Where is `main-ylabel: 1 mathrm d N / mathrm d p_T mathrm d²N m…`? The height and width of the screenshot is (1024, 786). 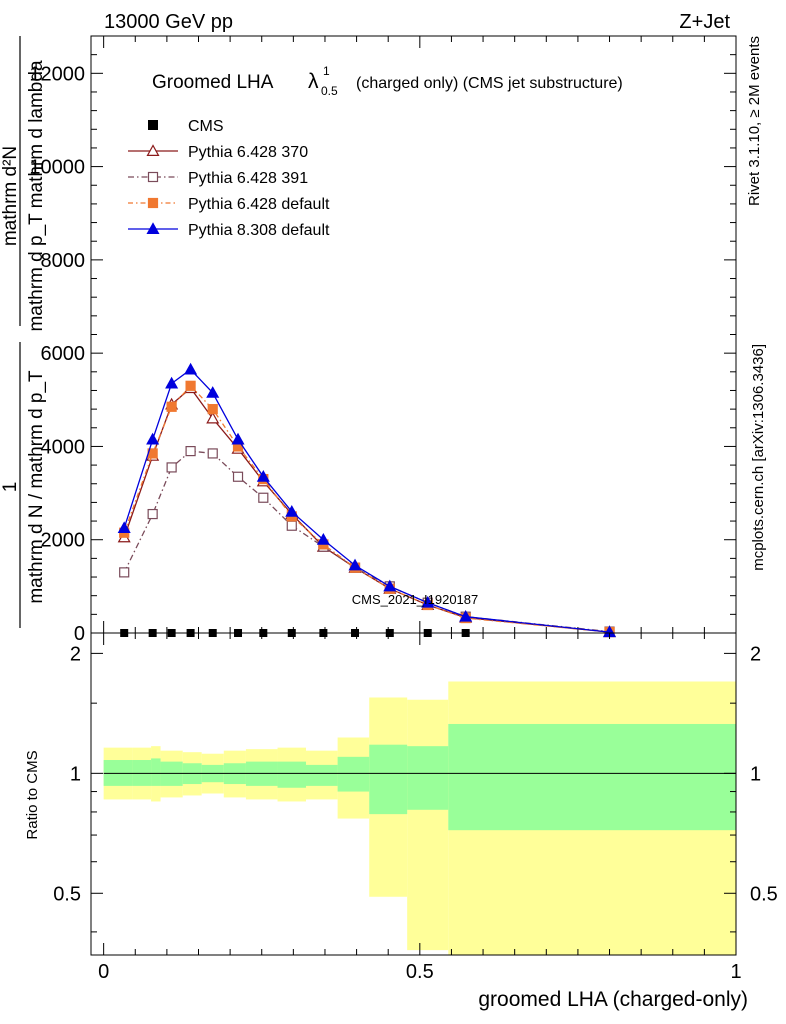 main-ylabel: 1 mathrm d N / mathrm d p_T mathrm d²N m… is located at coordinates (23, 332).